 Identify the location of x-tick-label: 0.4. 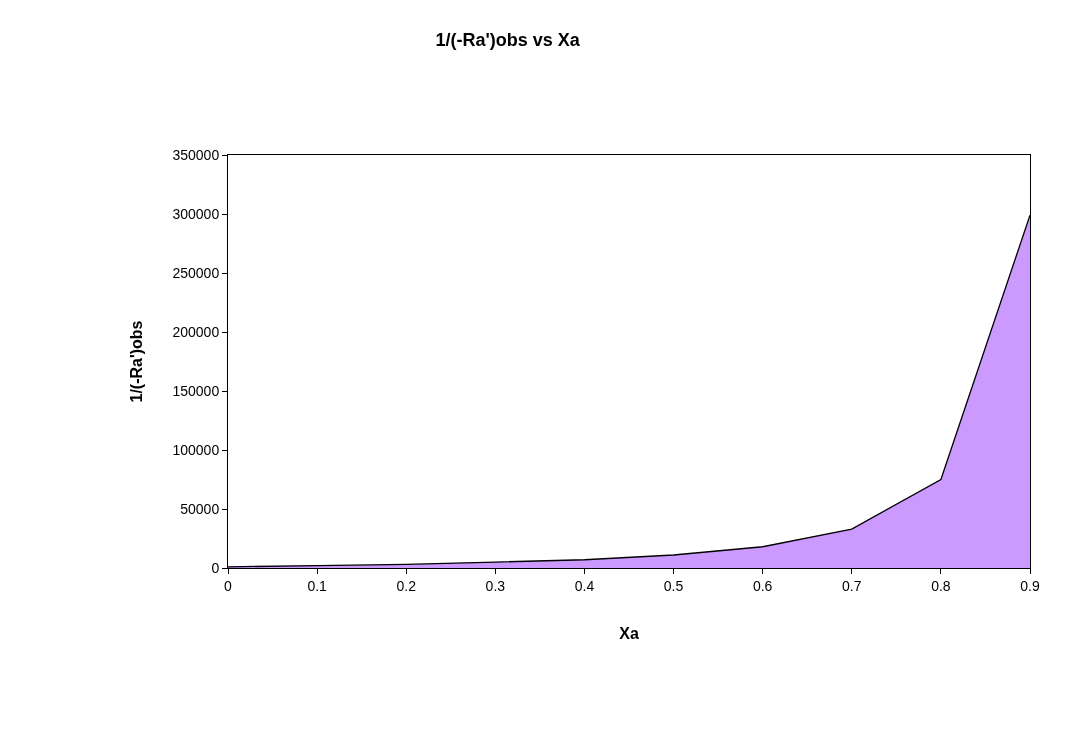
(584, 585).